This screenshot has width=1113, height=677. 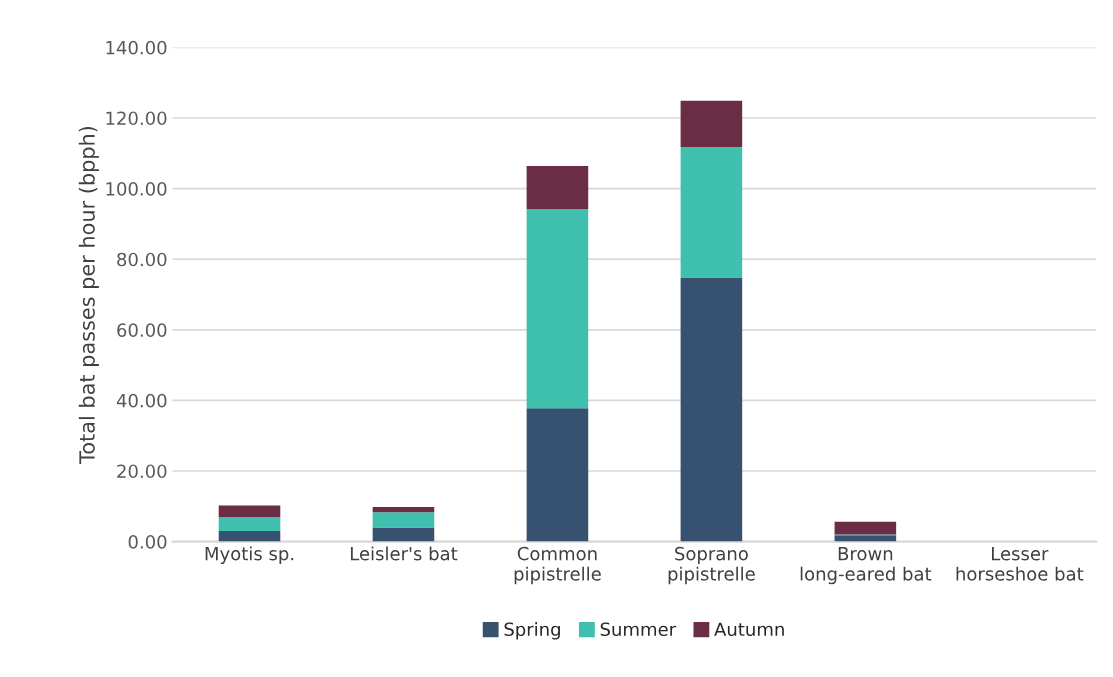 I want to click on x-tick-label: Common pipistrelle, so click(x=557, y=565).